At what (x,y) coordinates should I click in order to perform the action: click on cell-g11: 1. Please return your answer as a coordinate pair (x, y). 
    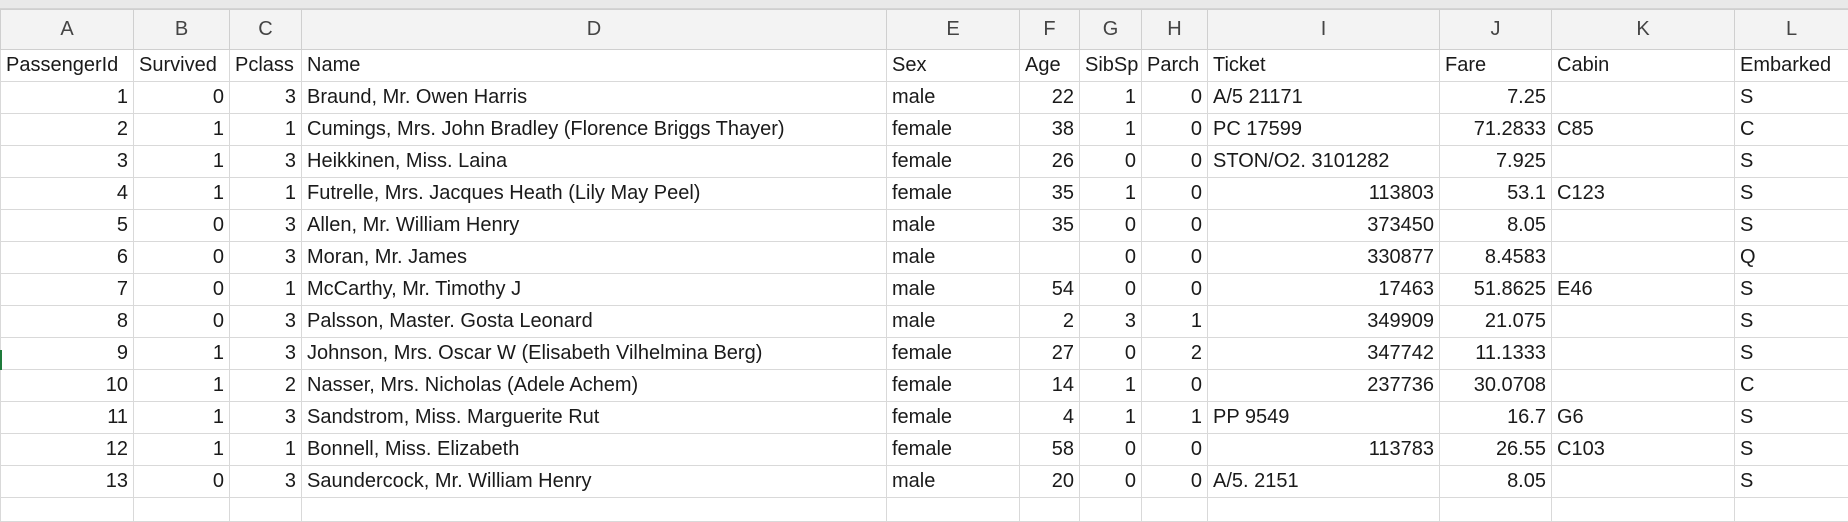
    Looking at the image, I should click on (1111, 386).